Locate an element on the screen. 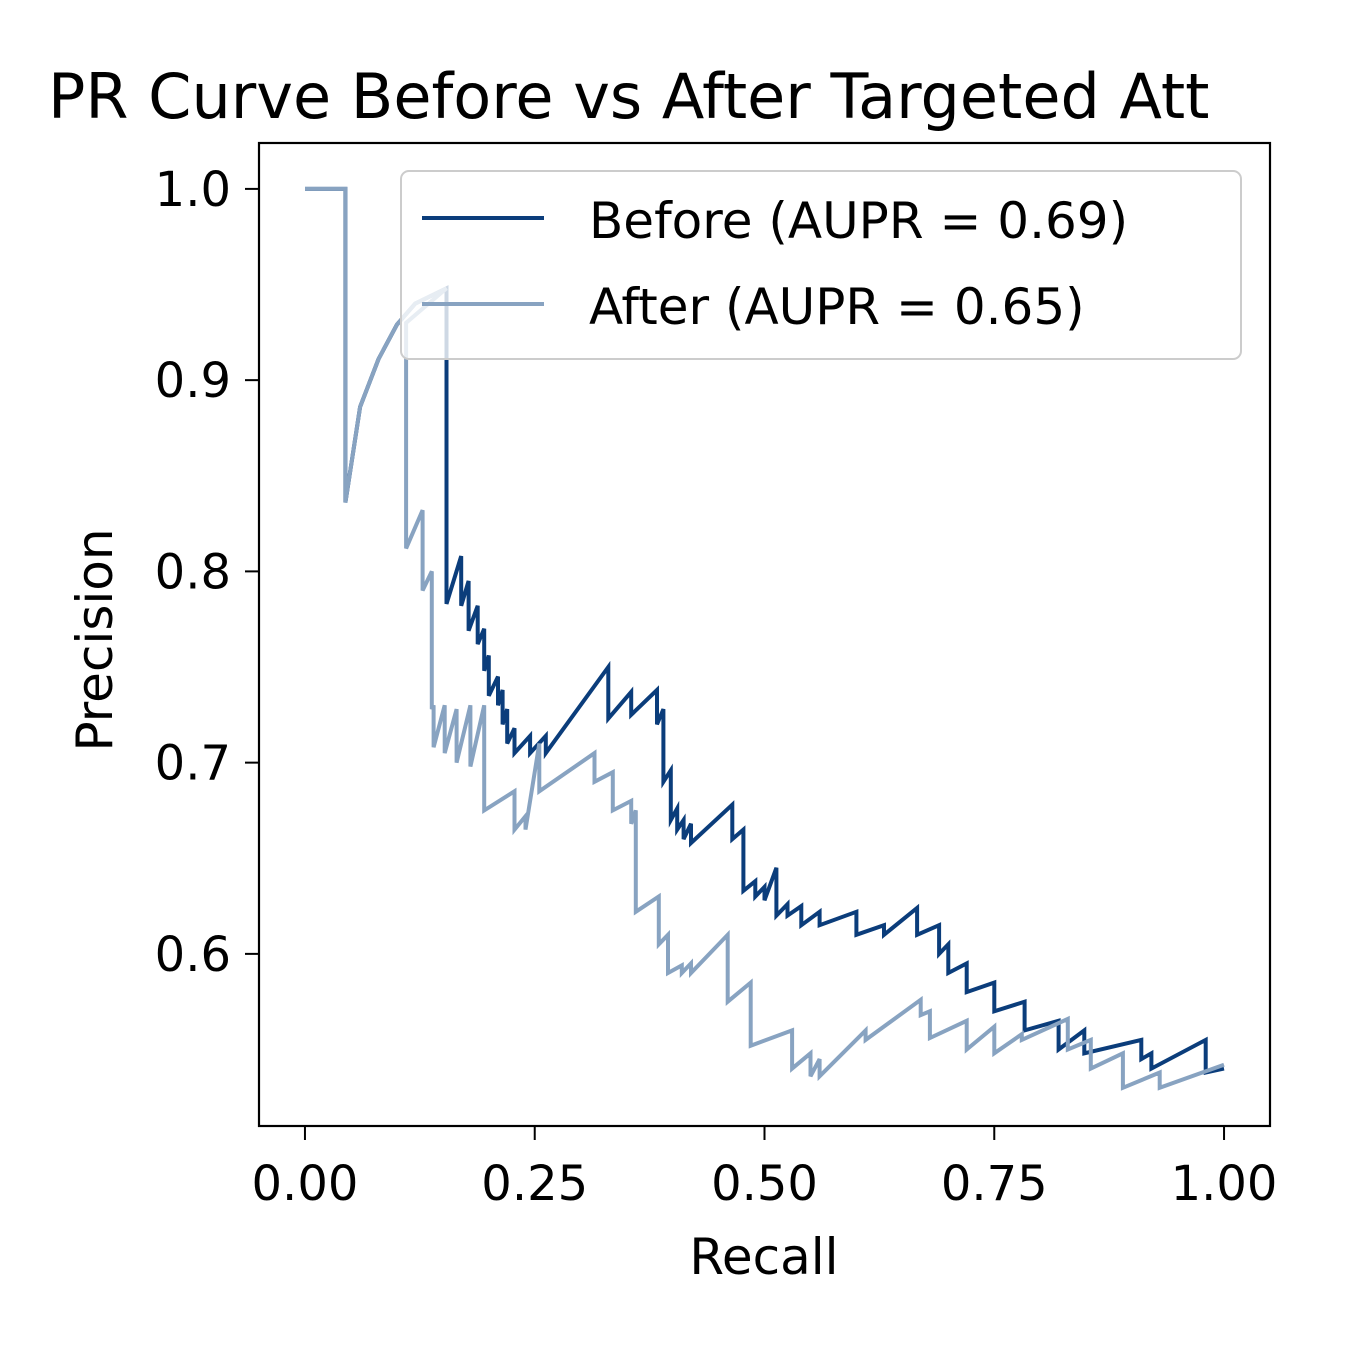  legend-box is located at coordinates (821, 265).